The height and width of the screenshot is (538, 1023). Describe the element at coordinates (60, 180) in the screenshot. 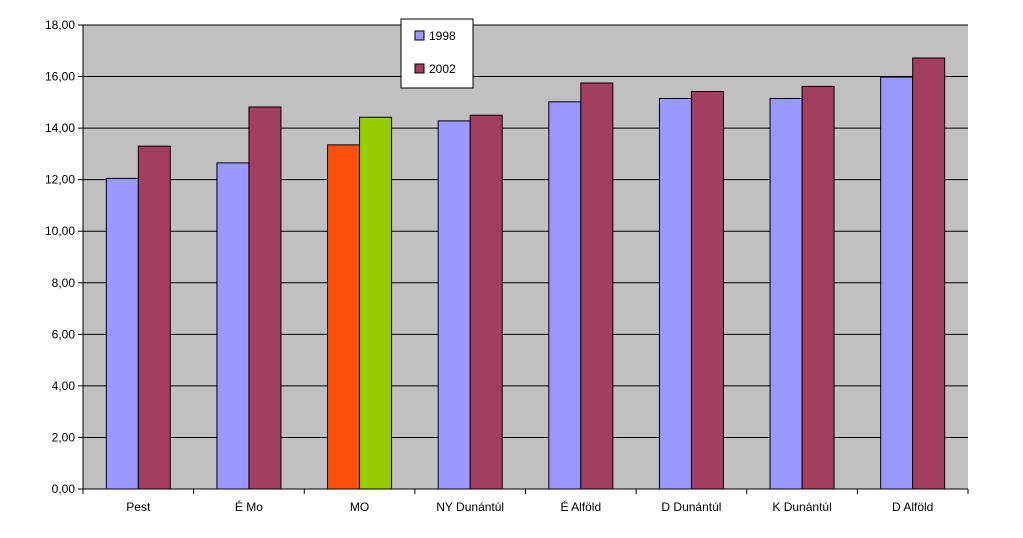

I see `y-tick-label: 12,00` at that location.